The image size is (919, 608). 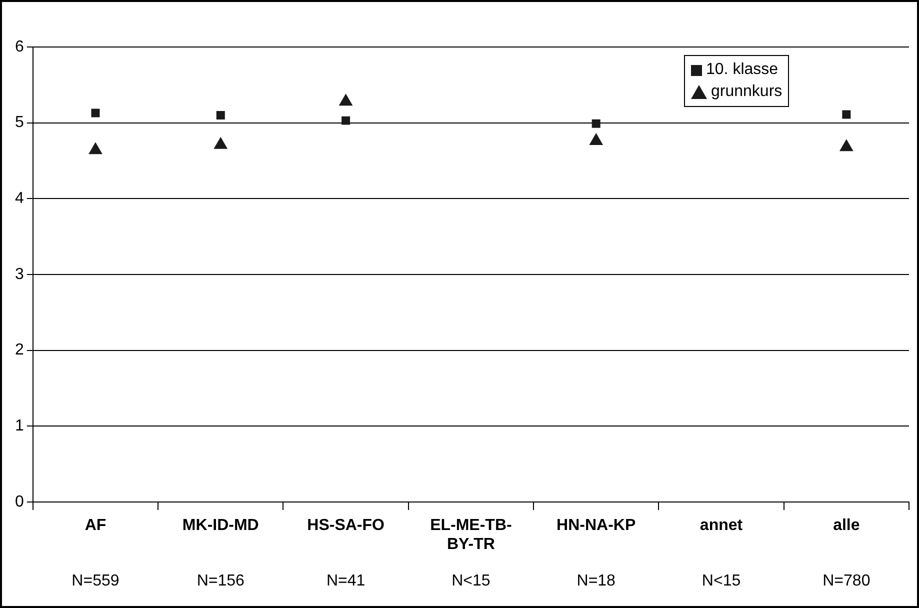 What do you see at coordinates (846, 525) in the screenshot?
I see `x-tick-label: alle` at bounding box center [846, 525].